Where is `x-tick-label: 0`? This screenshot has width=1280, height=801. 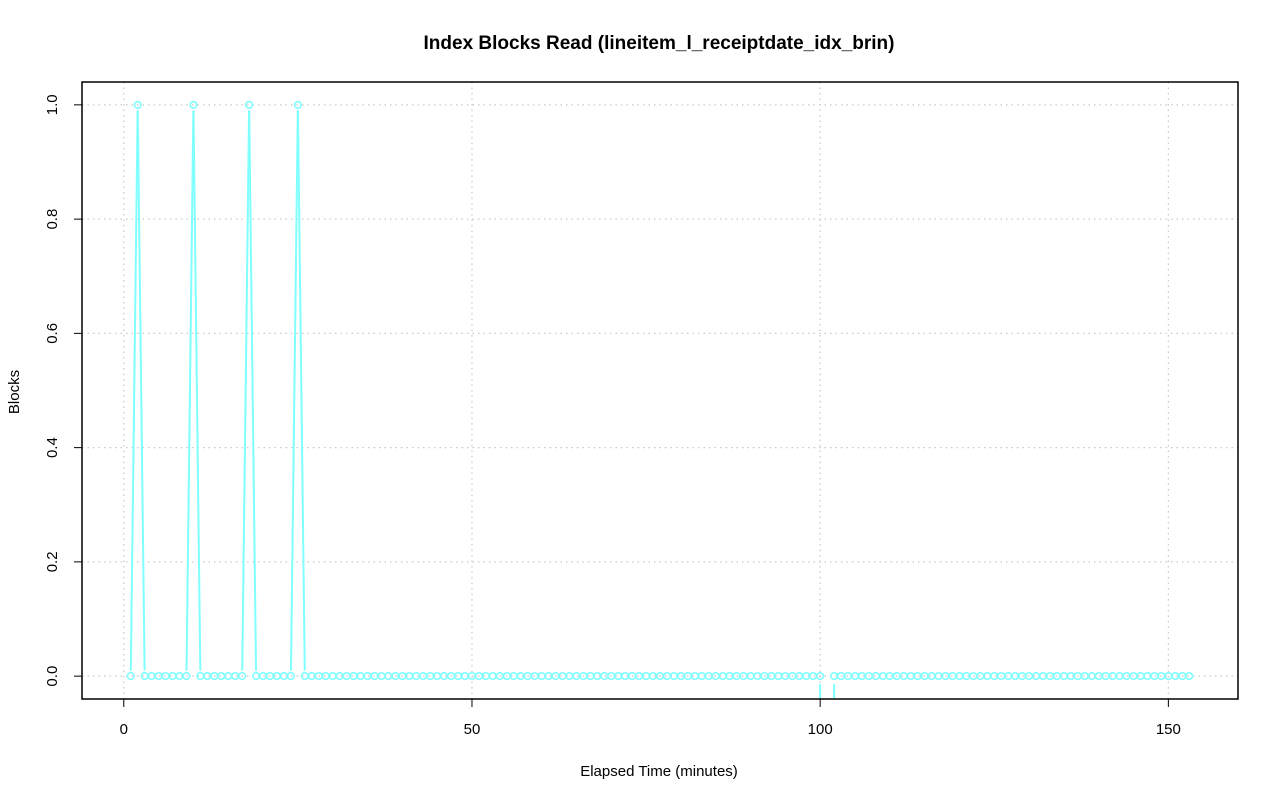
x-tick-label: 0 is located at coordinates (124, 729).